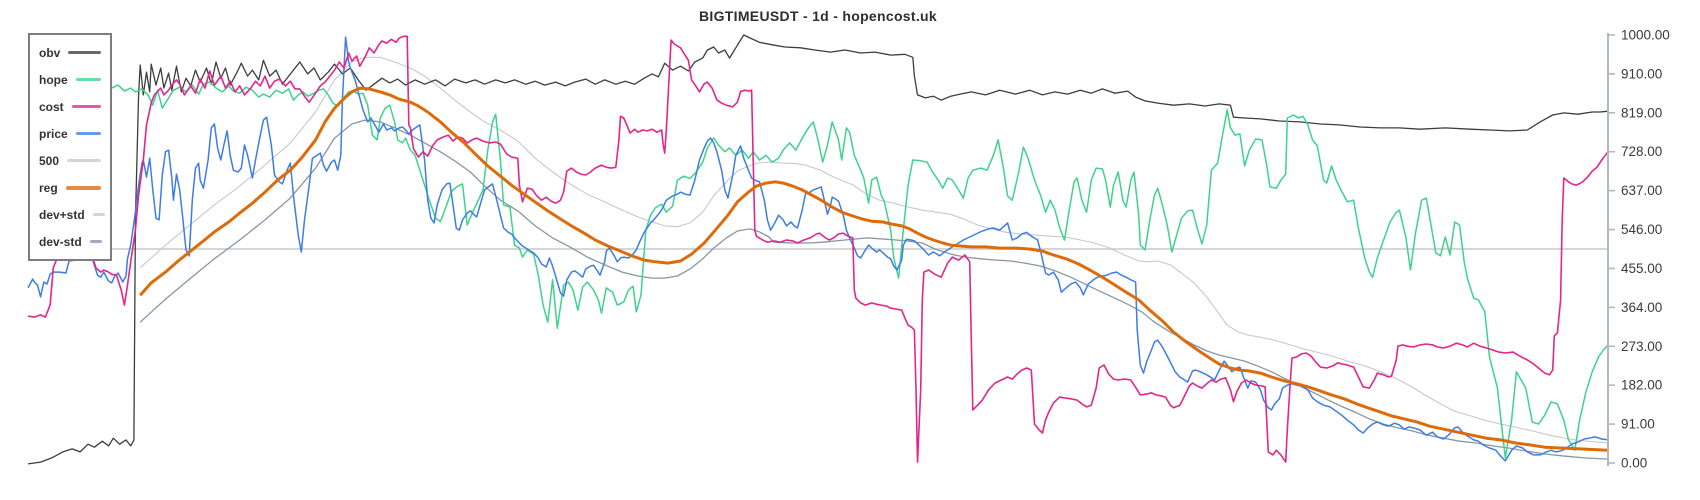 Image resolution: width=1700 pixels, height=500 pixels. I want to click on legend-item-dev-std: dev-std, so click(70, 241).